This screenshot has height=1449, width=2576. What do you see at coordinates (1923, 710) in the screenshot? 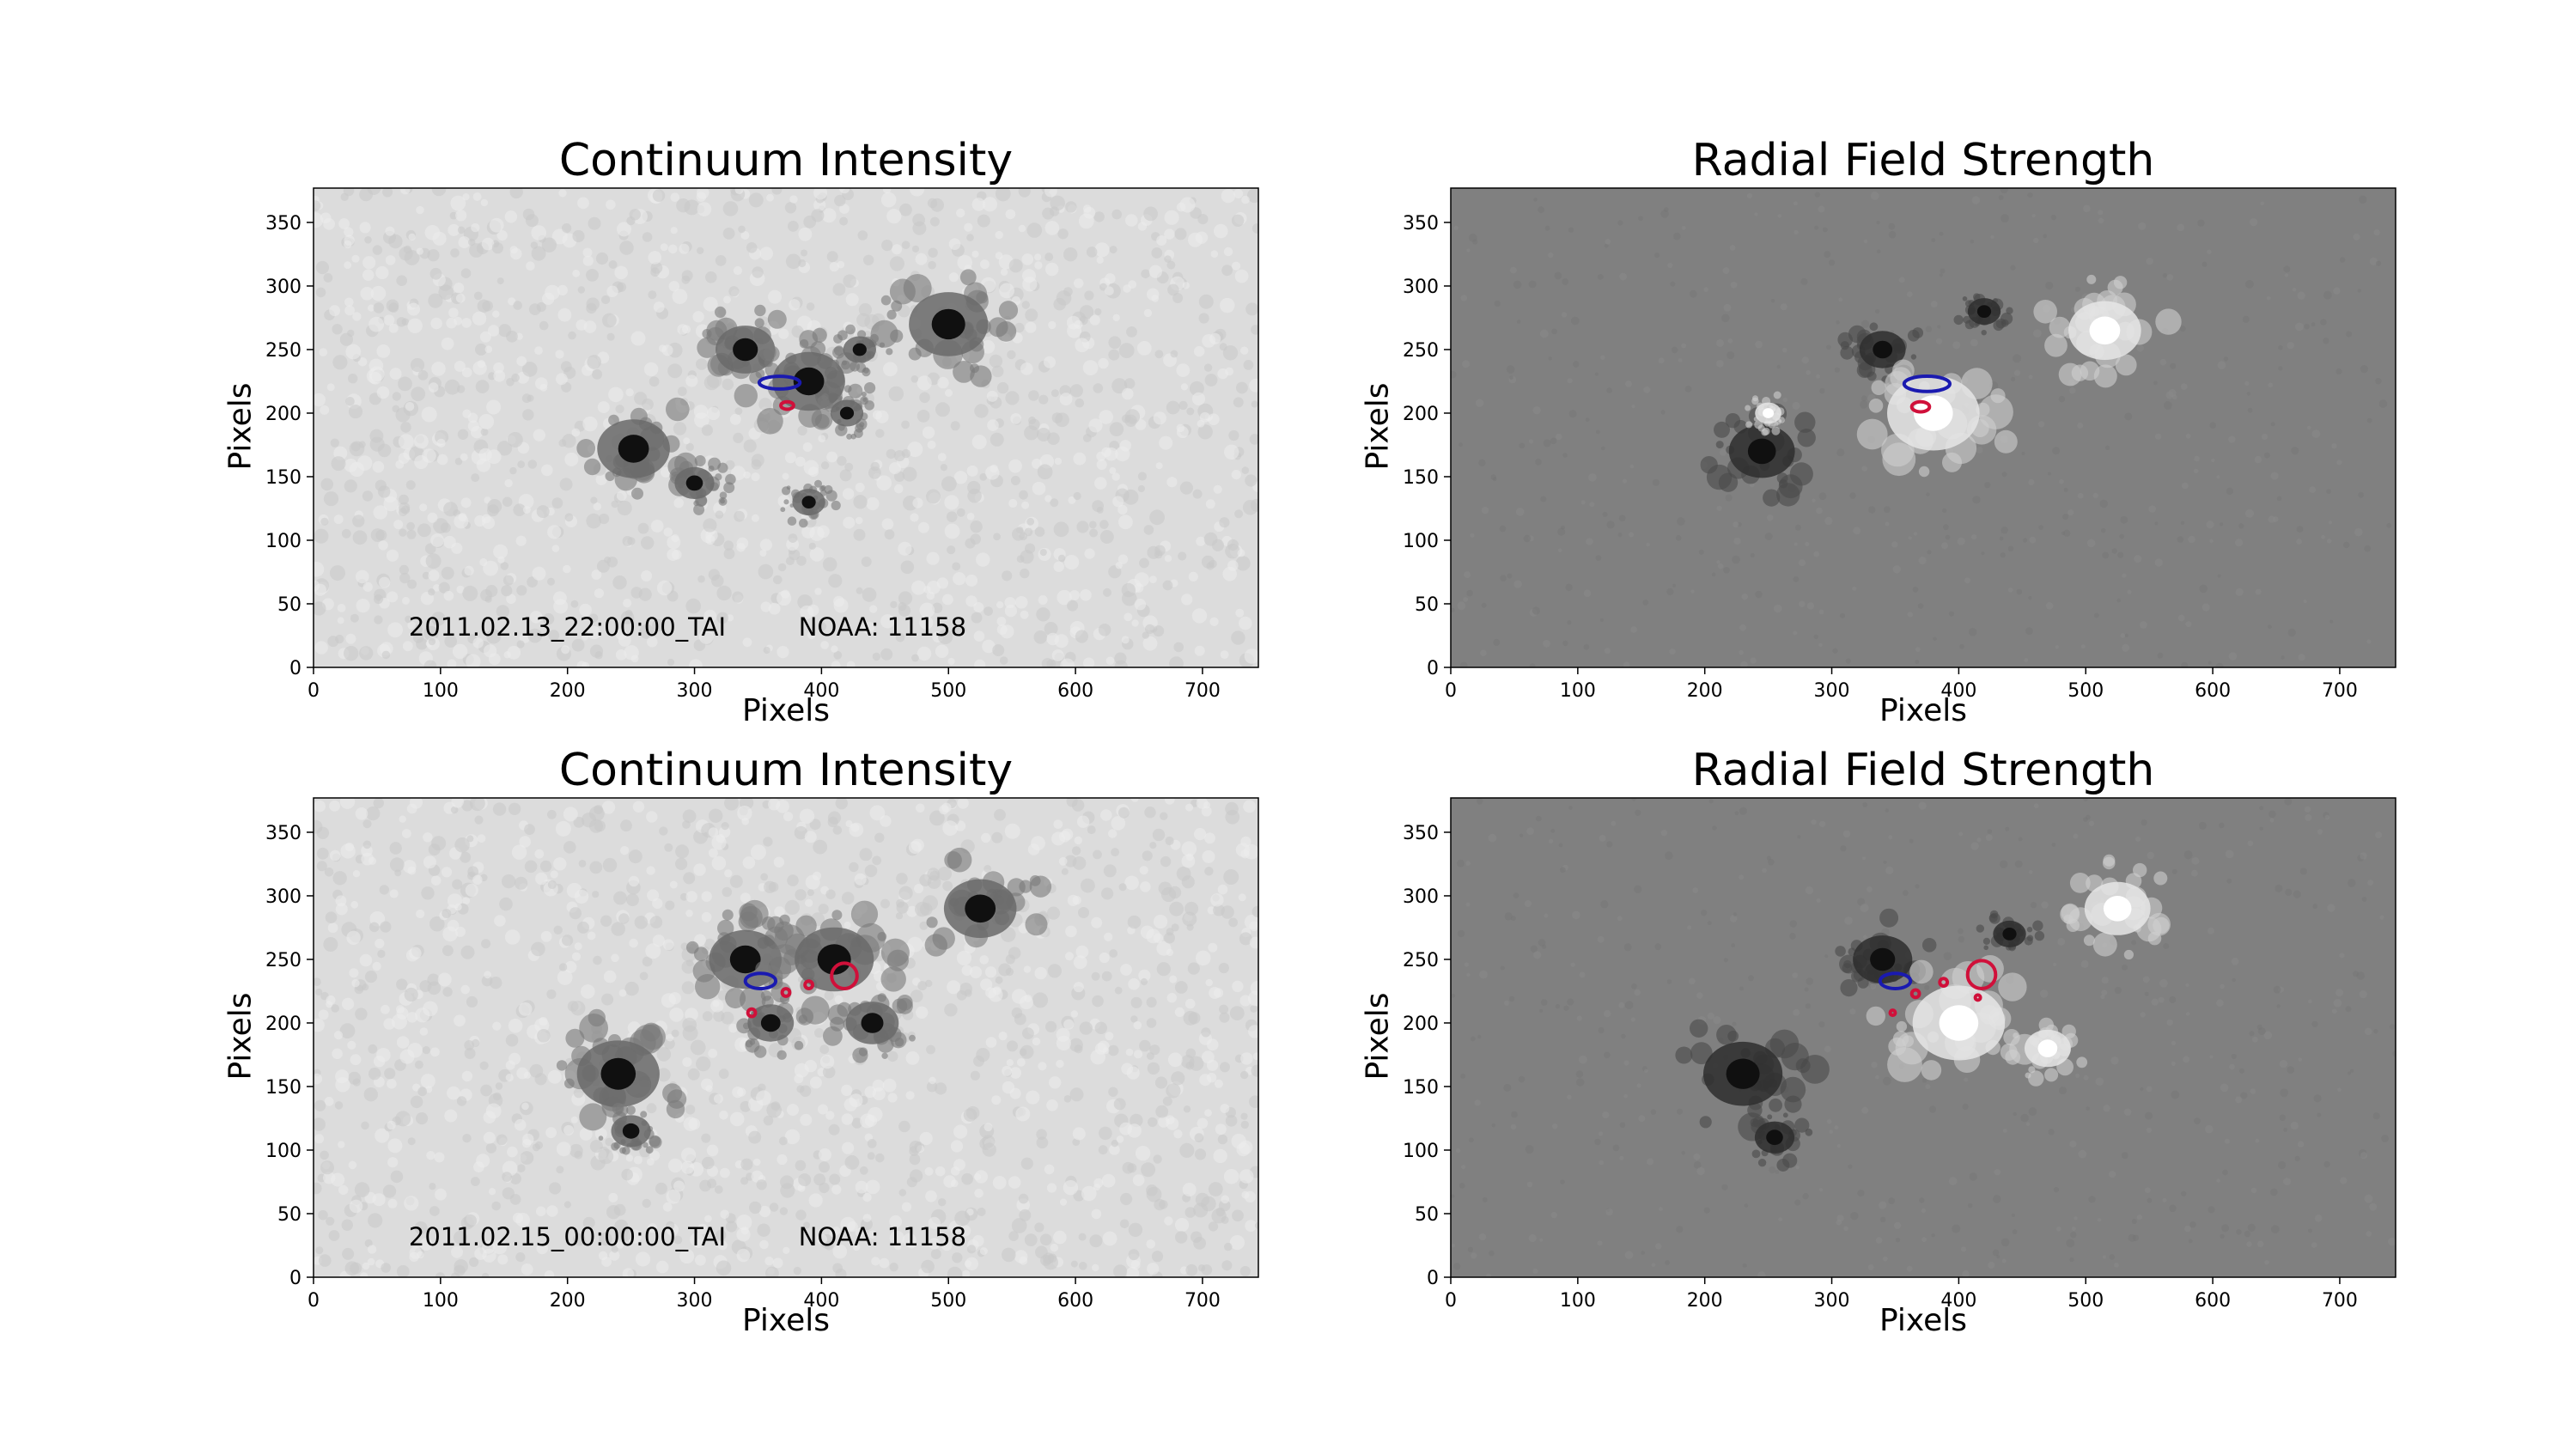
I see `x-axis-label: Pixels` at bounding box center [1923, 710].